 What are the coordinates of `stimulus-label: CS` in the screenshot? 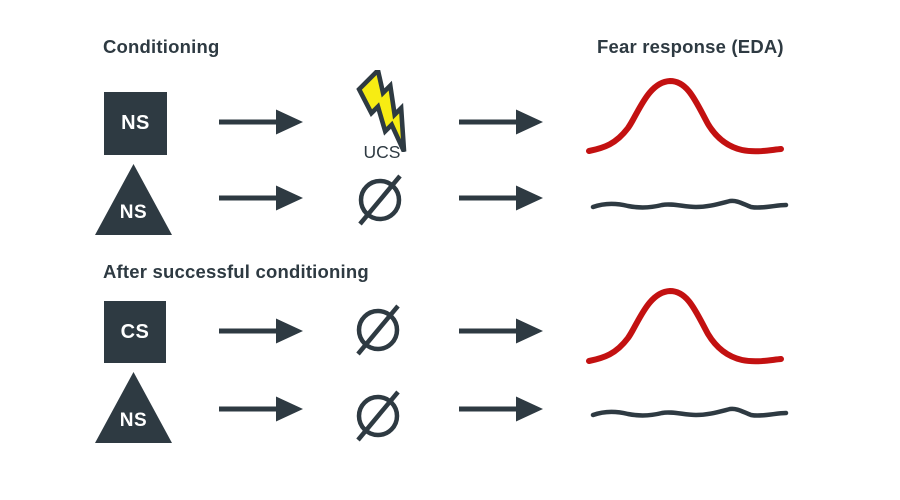 It's located at (135, 331).